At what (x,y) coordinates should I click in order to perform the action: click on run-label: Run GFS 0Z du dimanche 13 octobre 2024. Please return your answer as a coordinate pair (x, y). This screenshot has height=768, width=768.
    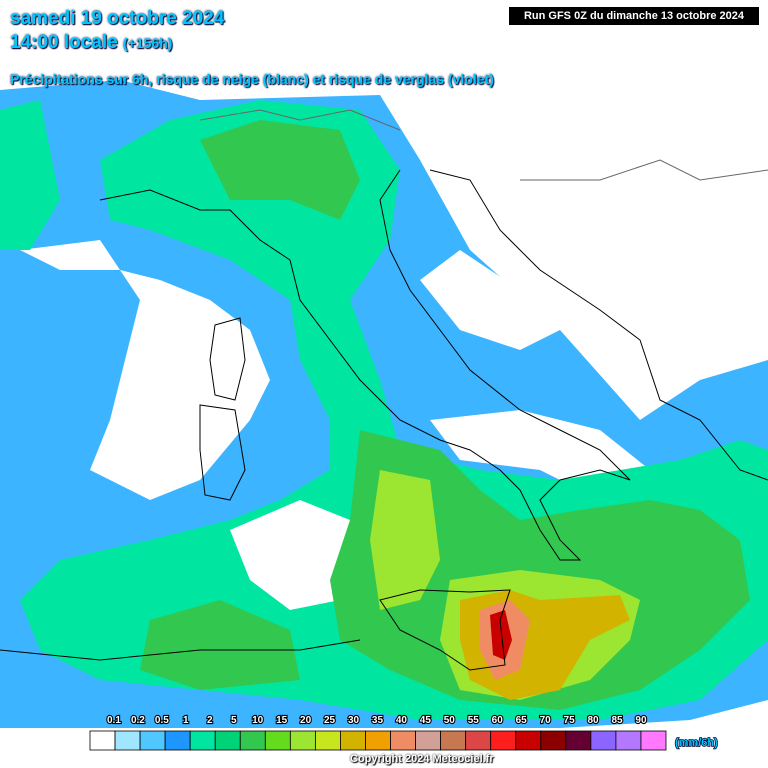
    Looking at the image, I should click on (634, 16).